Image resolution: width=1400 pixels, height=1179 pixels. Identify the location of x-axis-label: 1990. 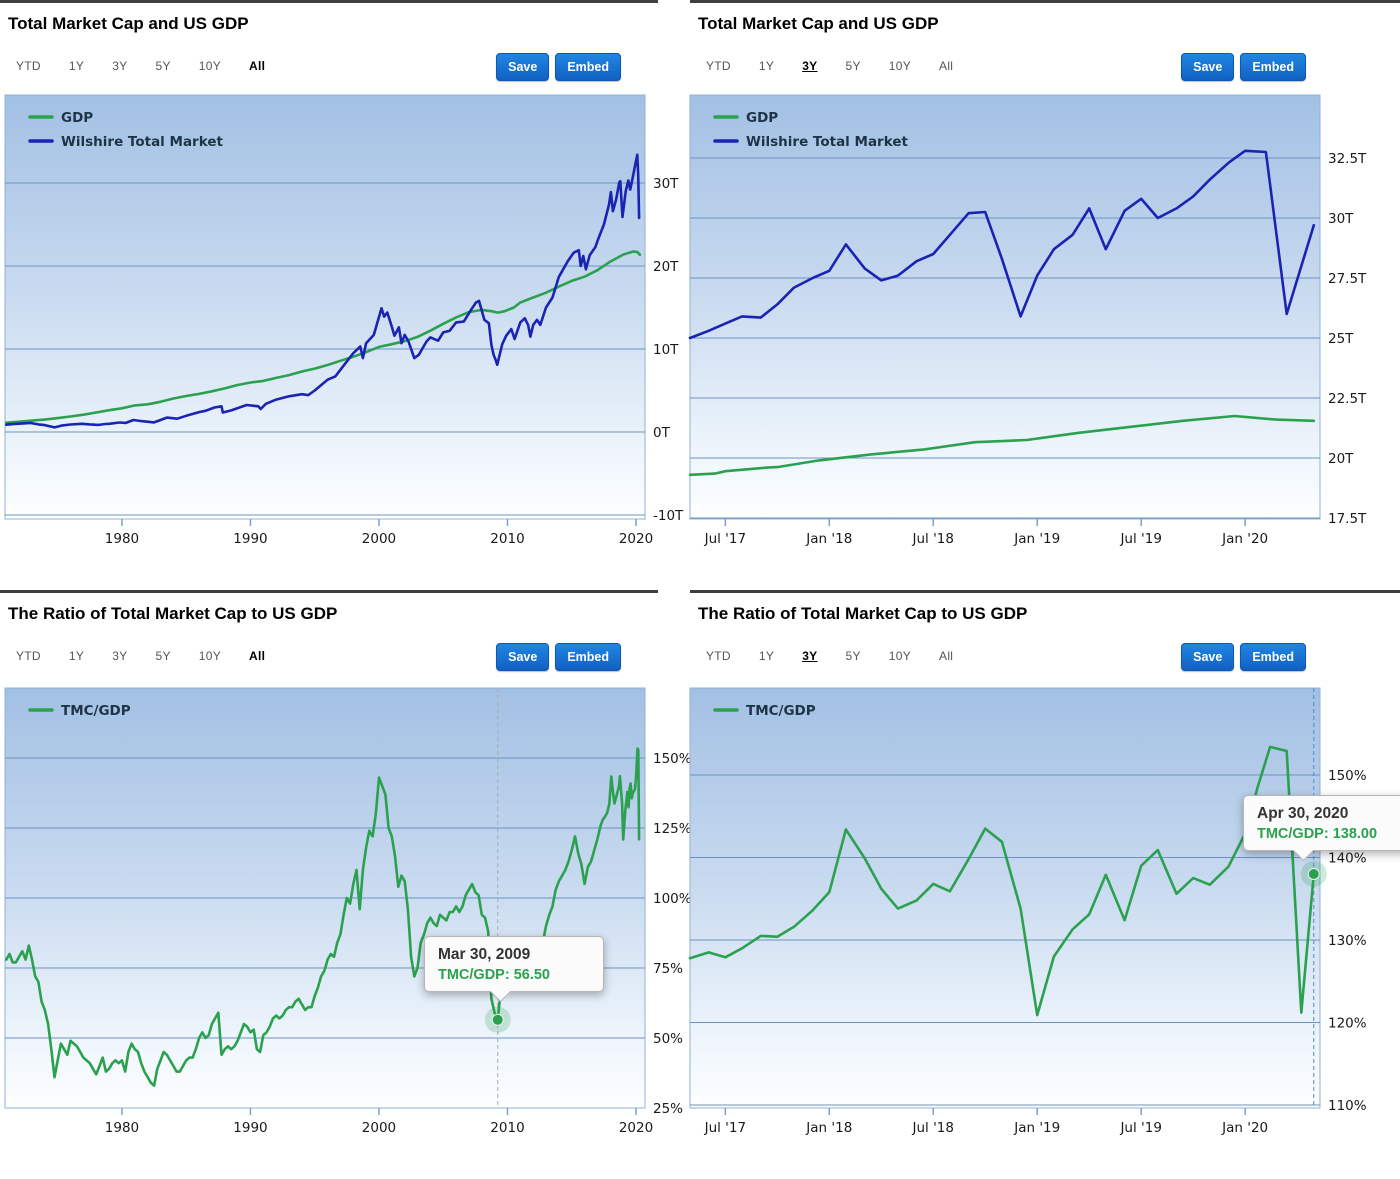
(250, 539).